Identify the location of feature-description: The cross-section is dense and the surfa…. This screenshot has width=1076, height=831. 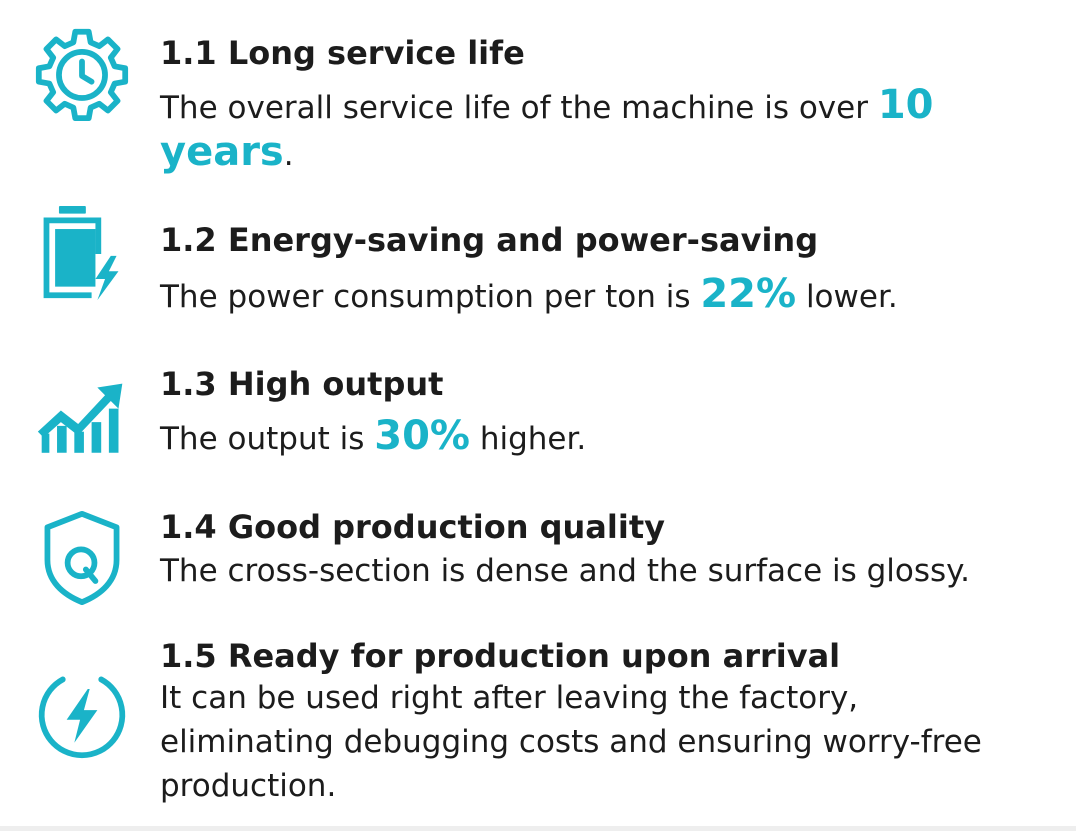
(565, 571).